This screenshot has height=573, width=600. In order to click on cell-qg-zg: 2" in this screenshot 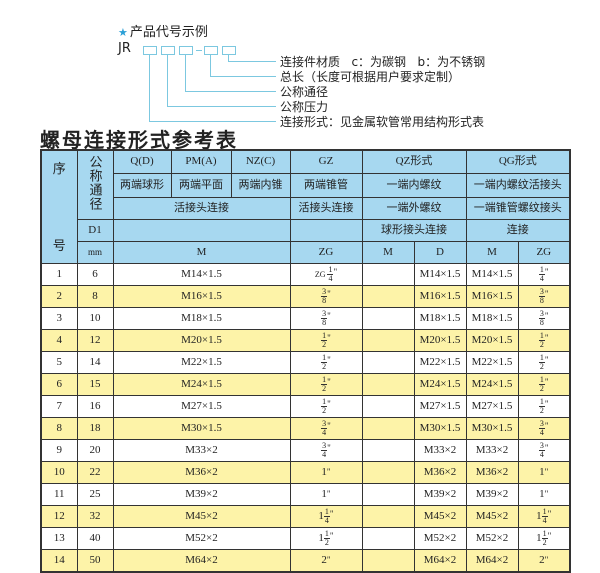, I will do `click(544, 560)`.